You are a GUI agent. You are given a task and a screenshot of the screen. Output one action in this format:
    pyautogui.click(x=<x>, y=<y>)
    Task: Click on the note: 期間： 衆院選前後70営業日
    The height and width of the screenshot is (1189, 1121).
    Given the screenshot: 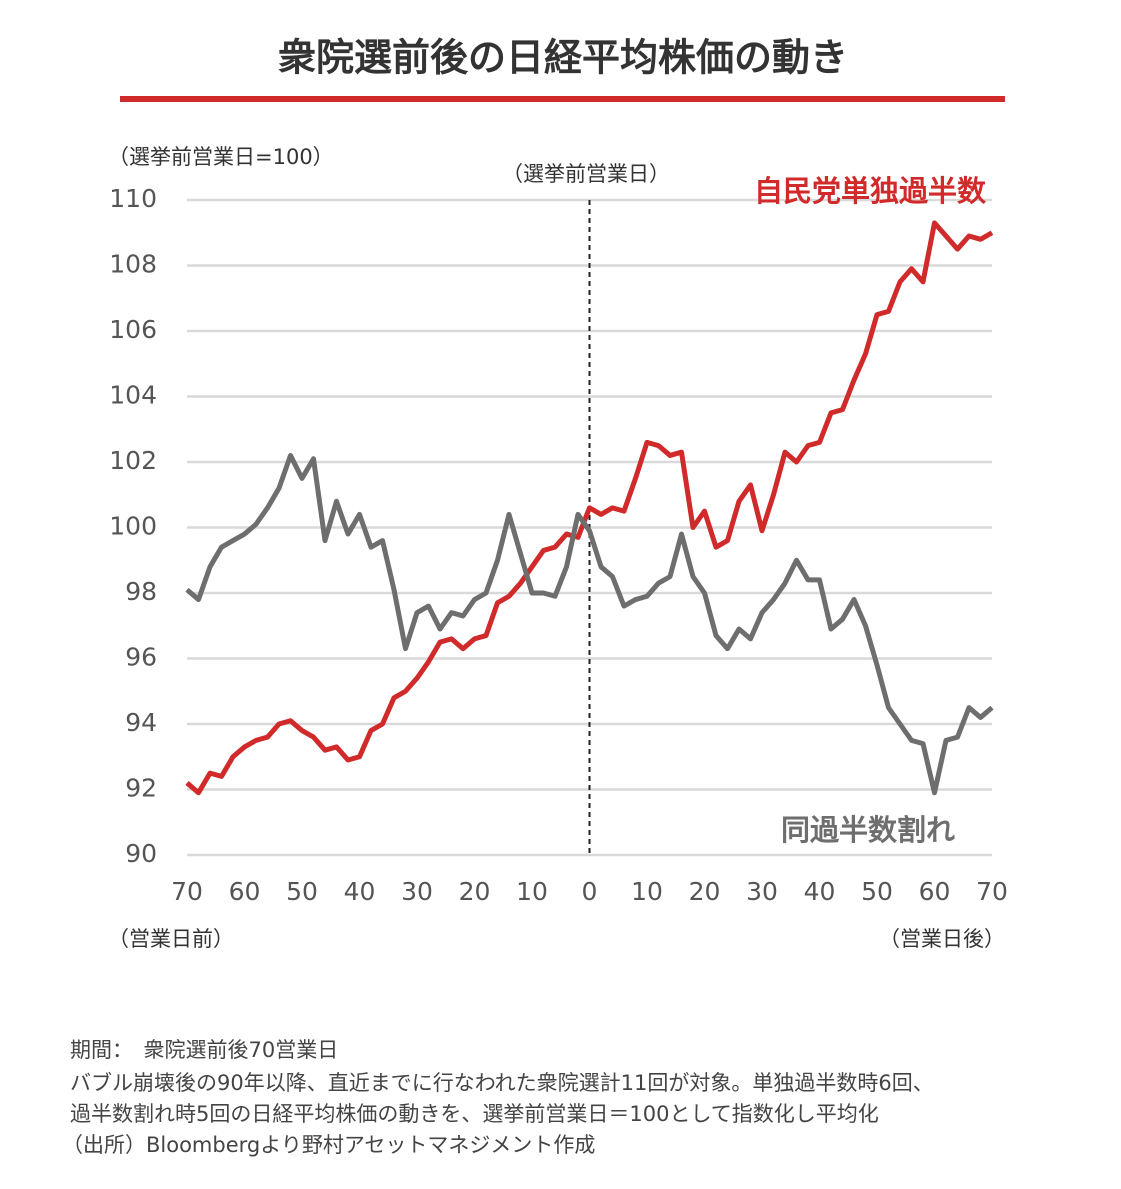 What is the action you would take?
    pyautogui.click(x=204, y=1050)
    